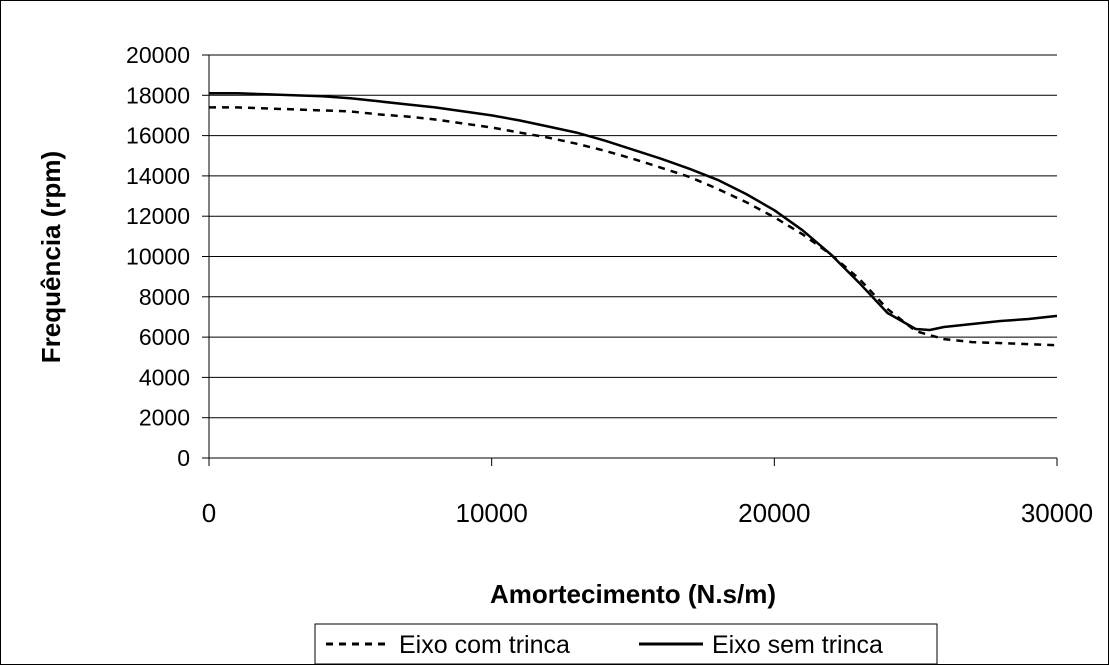  I want to click on y-tick-label-14000: 14000, so click(158, 176).